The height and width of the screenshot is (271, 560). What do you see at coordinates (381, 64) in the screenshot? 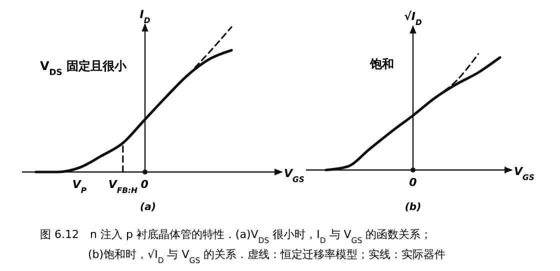
I see `annotation: 饱和` at bounding box center [381, 64].